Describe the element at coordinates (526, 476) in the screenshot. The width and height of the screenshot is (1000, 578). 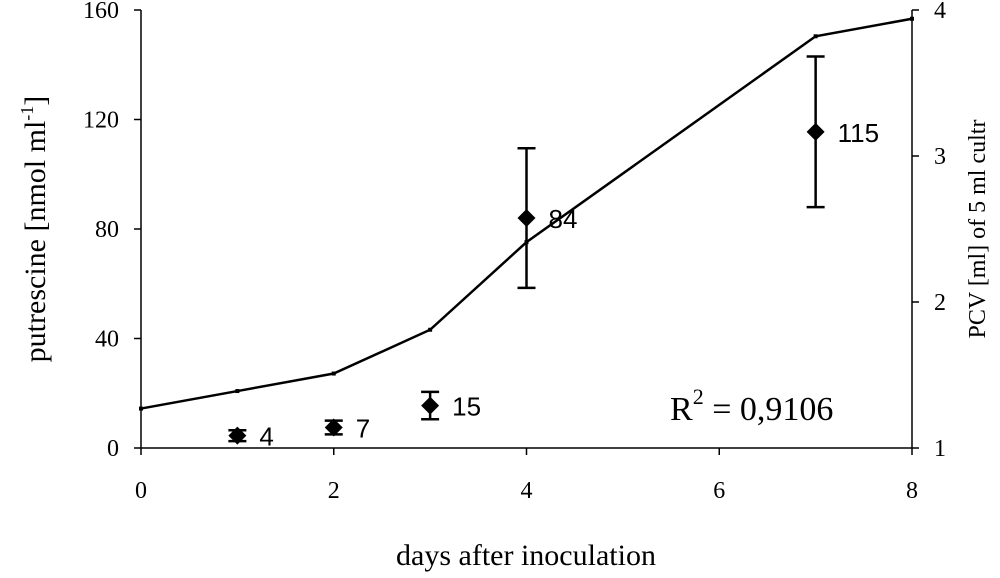
I see `x-ticks: 0 2 4 6 8` at that location.